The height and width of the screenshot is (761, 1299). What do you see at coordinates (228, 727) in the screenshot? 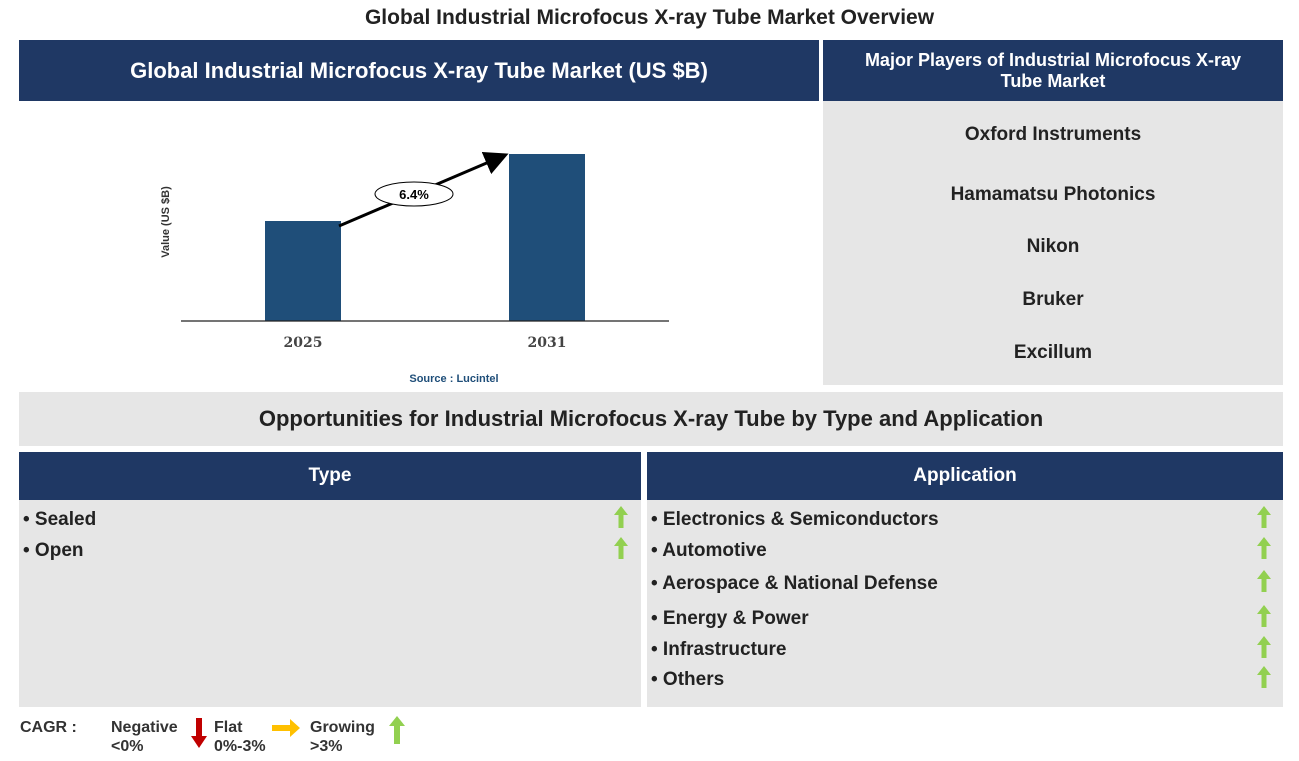
I see `legend-flat-label: Flat` at bounding box center [228, 727].